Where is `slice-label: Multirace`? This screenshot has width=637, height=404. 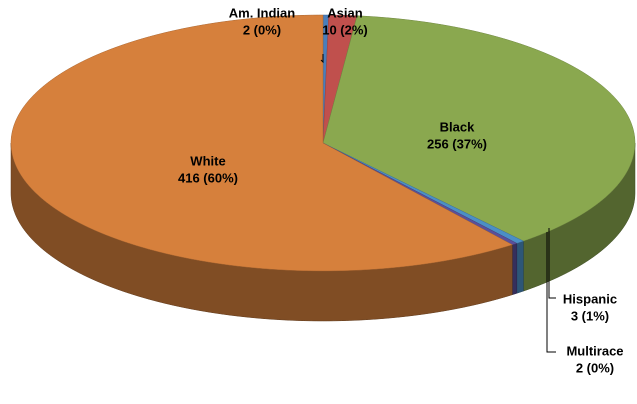 slice-label: Multirace is located at coordinates (594, 350).